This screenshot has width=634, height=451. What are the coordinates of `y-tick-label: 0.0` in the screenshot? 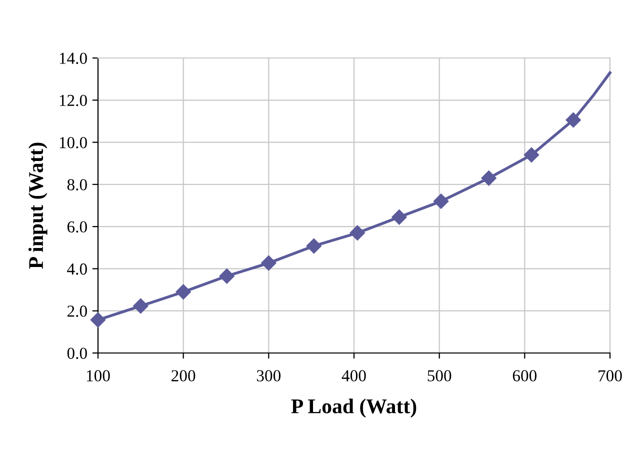 It's located at (77, 354).